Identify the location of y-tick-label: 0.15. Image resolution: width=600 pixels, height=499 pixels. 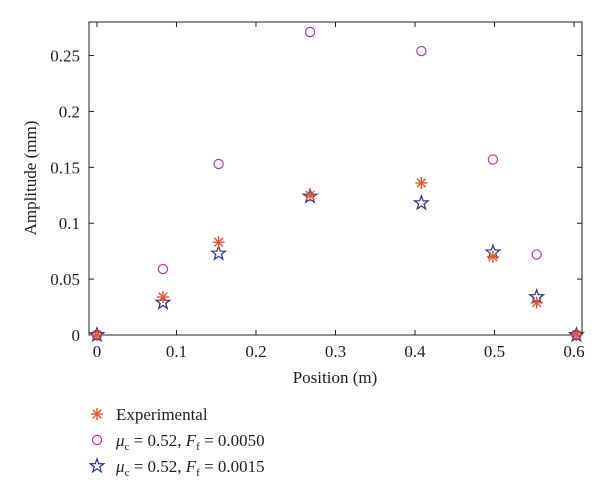
(65, 167).